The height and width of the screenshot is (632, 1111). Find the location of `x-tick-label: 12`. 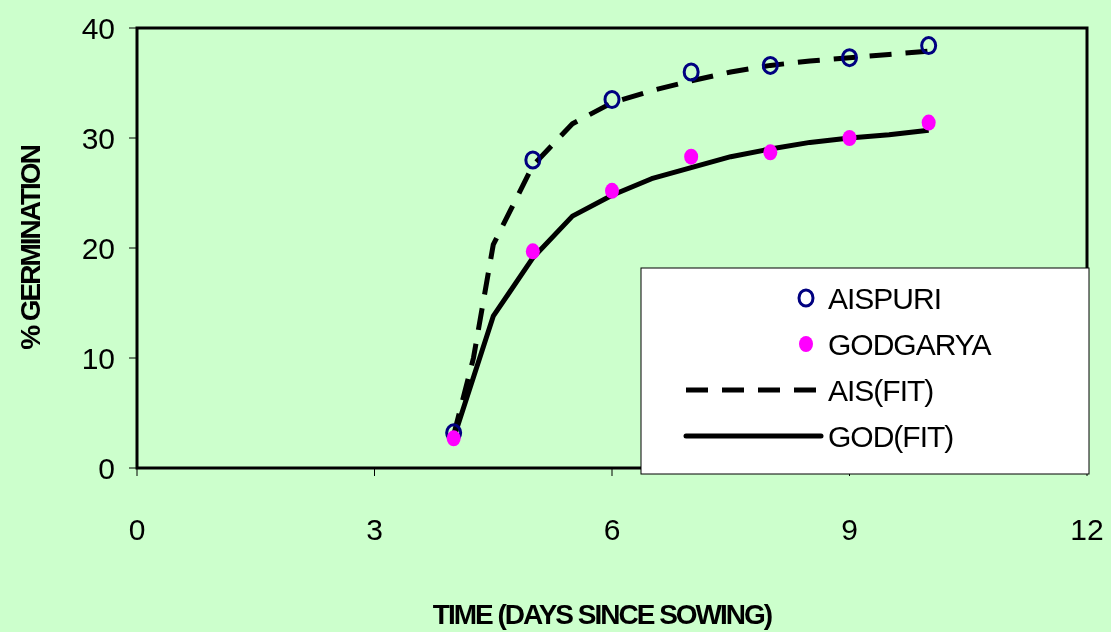

x-tick-label: 12 is located at coordinates (1087, 529).